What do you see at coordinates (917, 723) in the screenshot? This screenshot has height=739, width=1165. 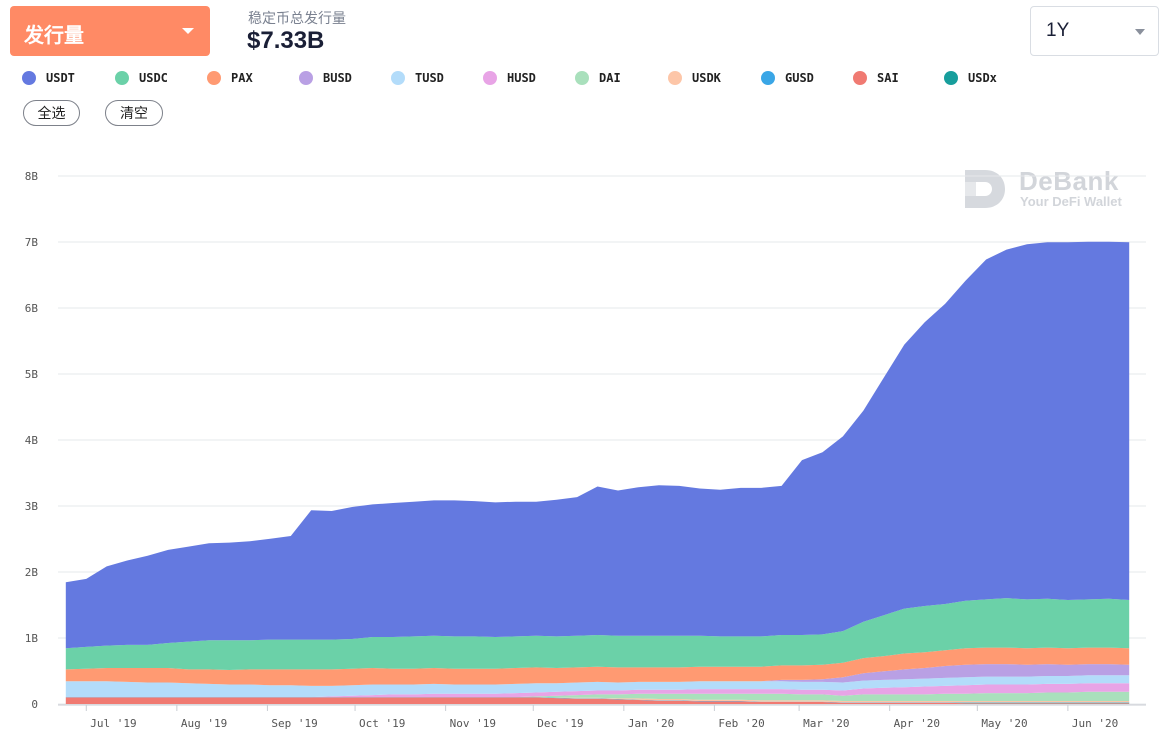 I see `x-tick-label: Apr '20` at bounding box center [917, 723].